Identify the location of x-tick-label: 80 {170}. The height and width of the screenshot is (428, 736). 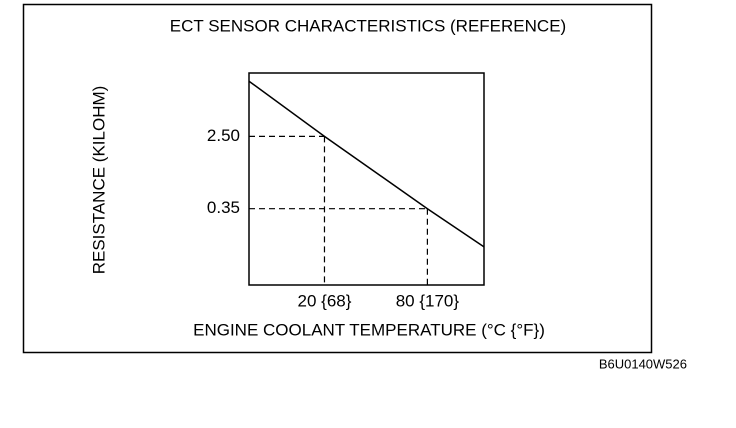
(428, 300).